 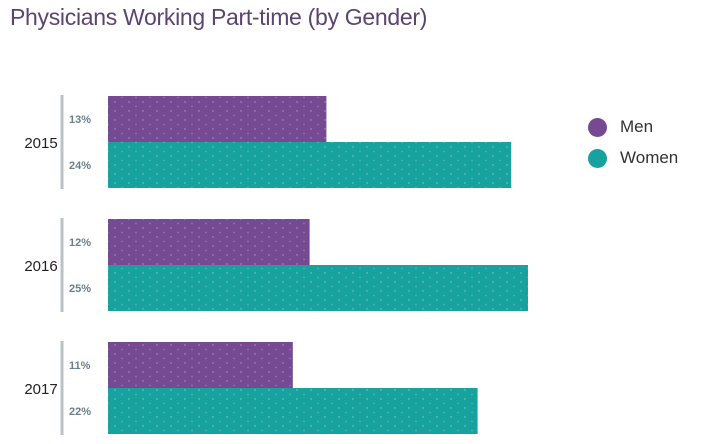 What do you see at coordinates (40, 143) in the screenshot?
I see `category-label-2015: 2015` at bounding box center [40, 143].